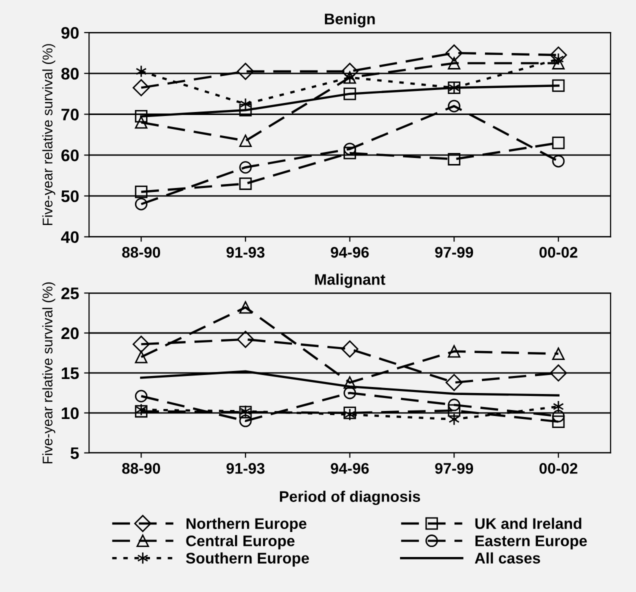  What do you see at coordinates (531, 543) in the screenshot?
I see `legend-label: Eastern Europe` at bounding box center [531, 543].